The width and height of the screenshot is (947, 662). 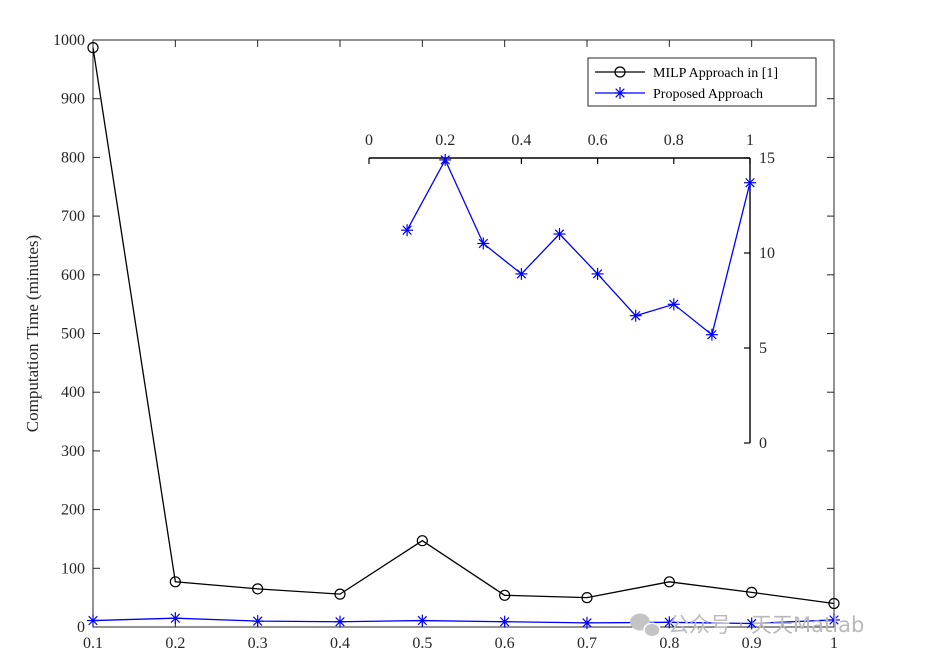 What do you see at coordinates (708, 94) in the screenshot?
I see `legend-label-proposed: Proposed Approach` at bounding box center [708, 94].